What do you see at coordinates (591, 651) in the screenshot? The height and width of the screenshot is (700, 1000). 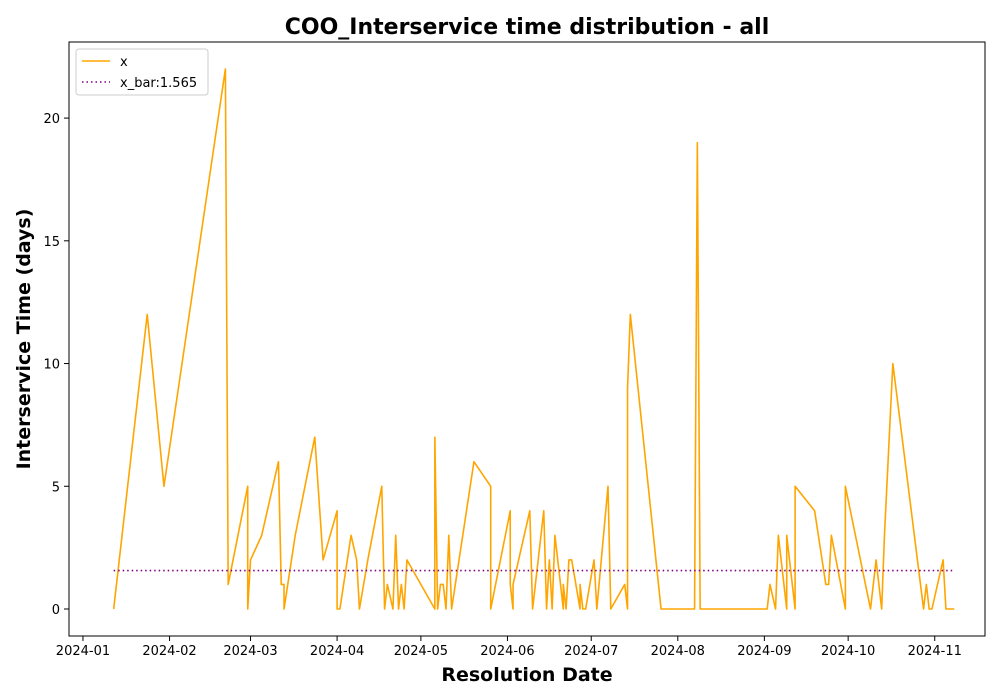 I see `x-tick-label: 2024-07` at bounding box center [591, 651].